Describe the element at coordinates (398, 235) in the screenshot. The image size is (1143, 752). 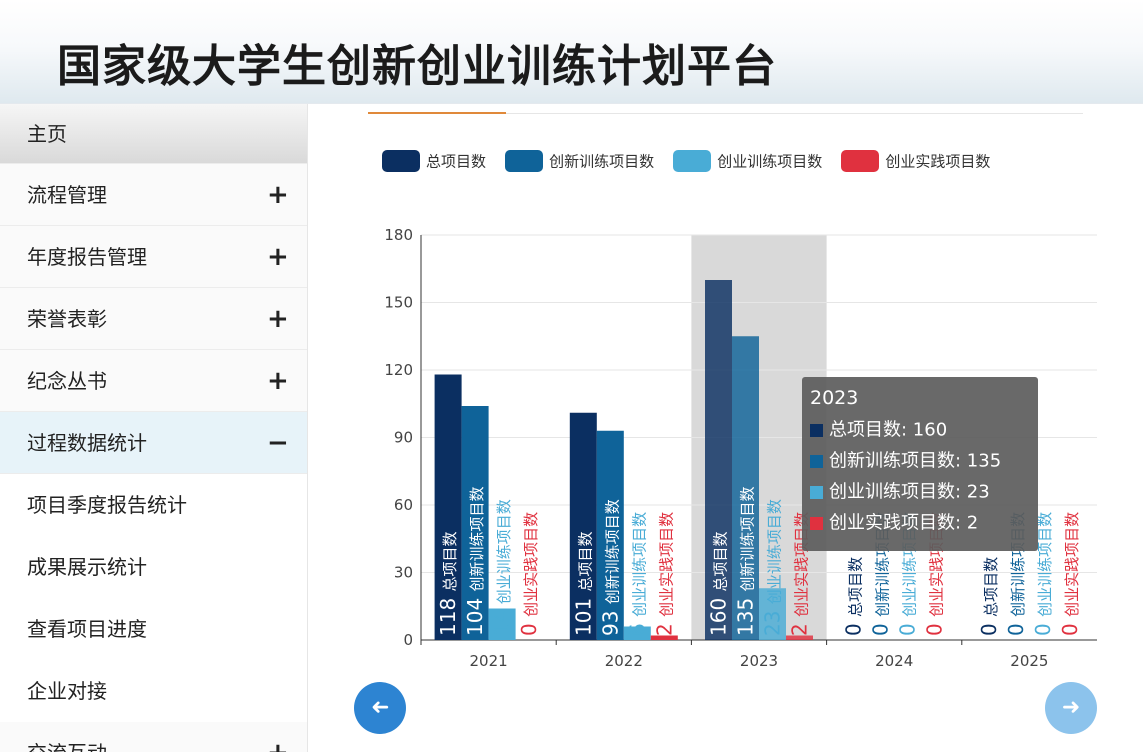
I see `y-tick-label: 180` at that location.